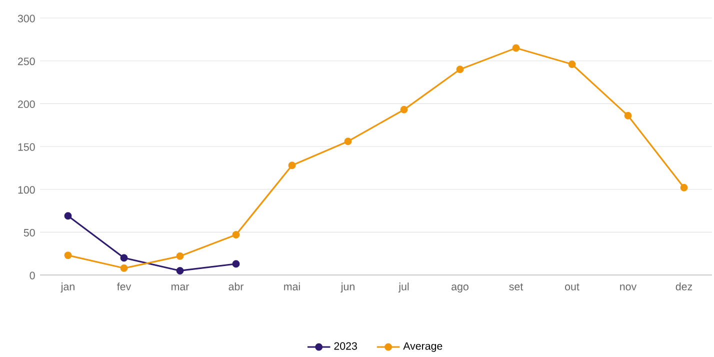  I want to click on x-tick-label: out, so click(572, 286).